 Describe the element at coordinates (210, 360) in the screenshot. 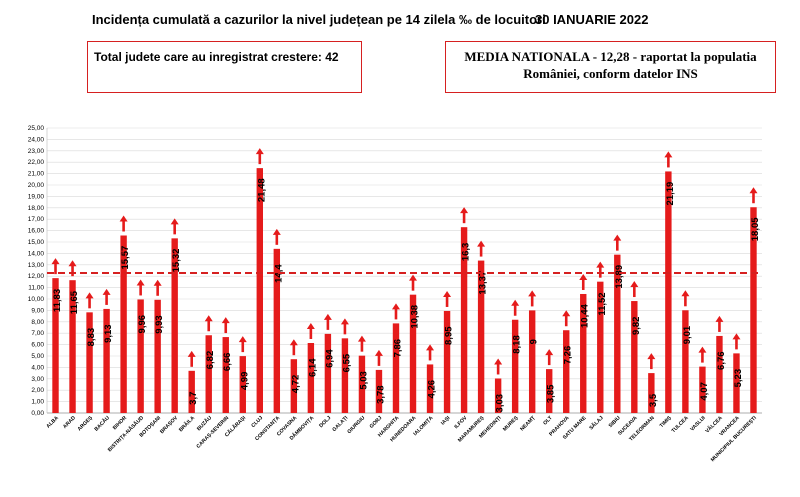

I see `value-label: 6,82` at that location.